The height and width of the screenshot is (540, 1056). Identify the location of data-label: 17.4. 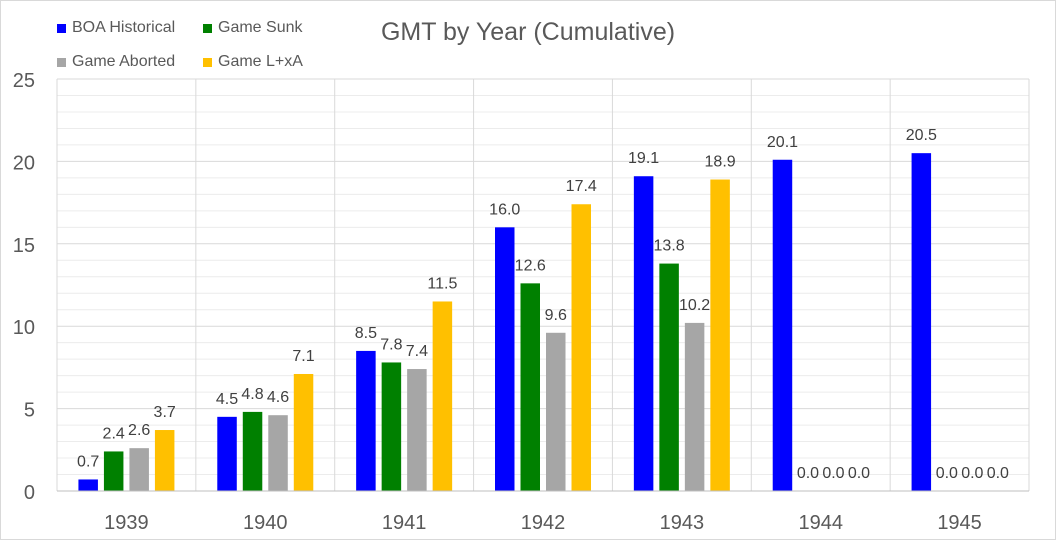
(581, 186).